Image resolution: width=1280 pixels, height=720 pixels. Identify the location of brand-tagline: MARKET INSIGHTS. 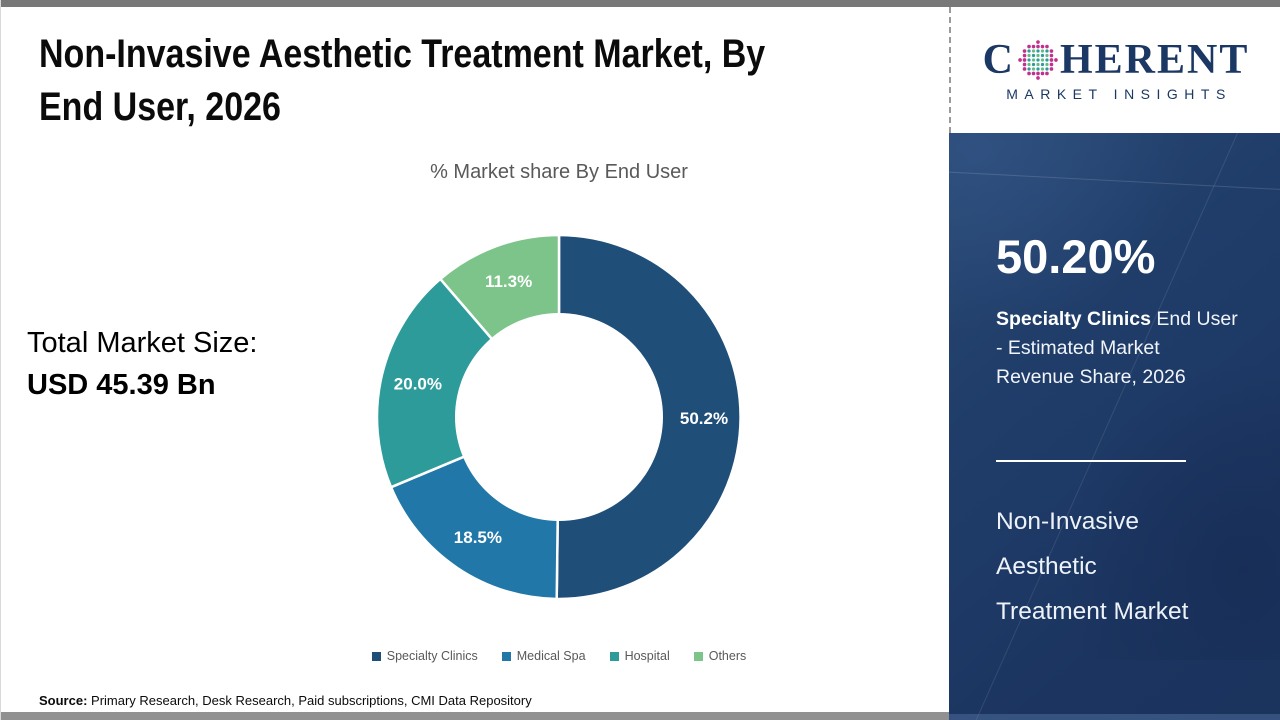
(1119, 94).